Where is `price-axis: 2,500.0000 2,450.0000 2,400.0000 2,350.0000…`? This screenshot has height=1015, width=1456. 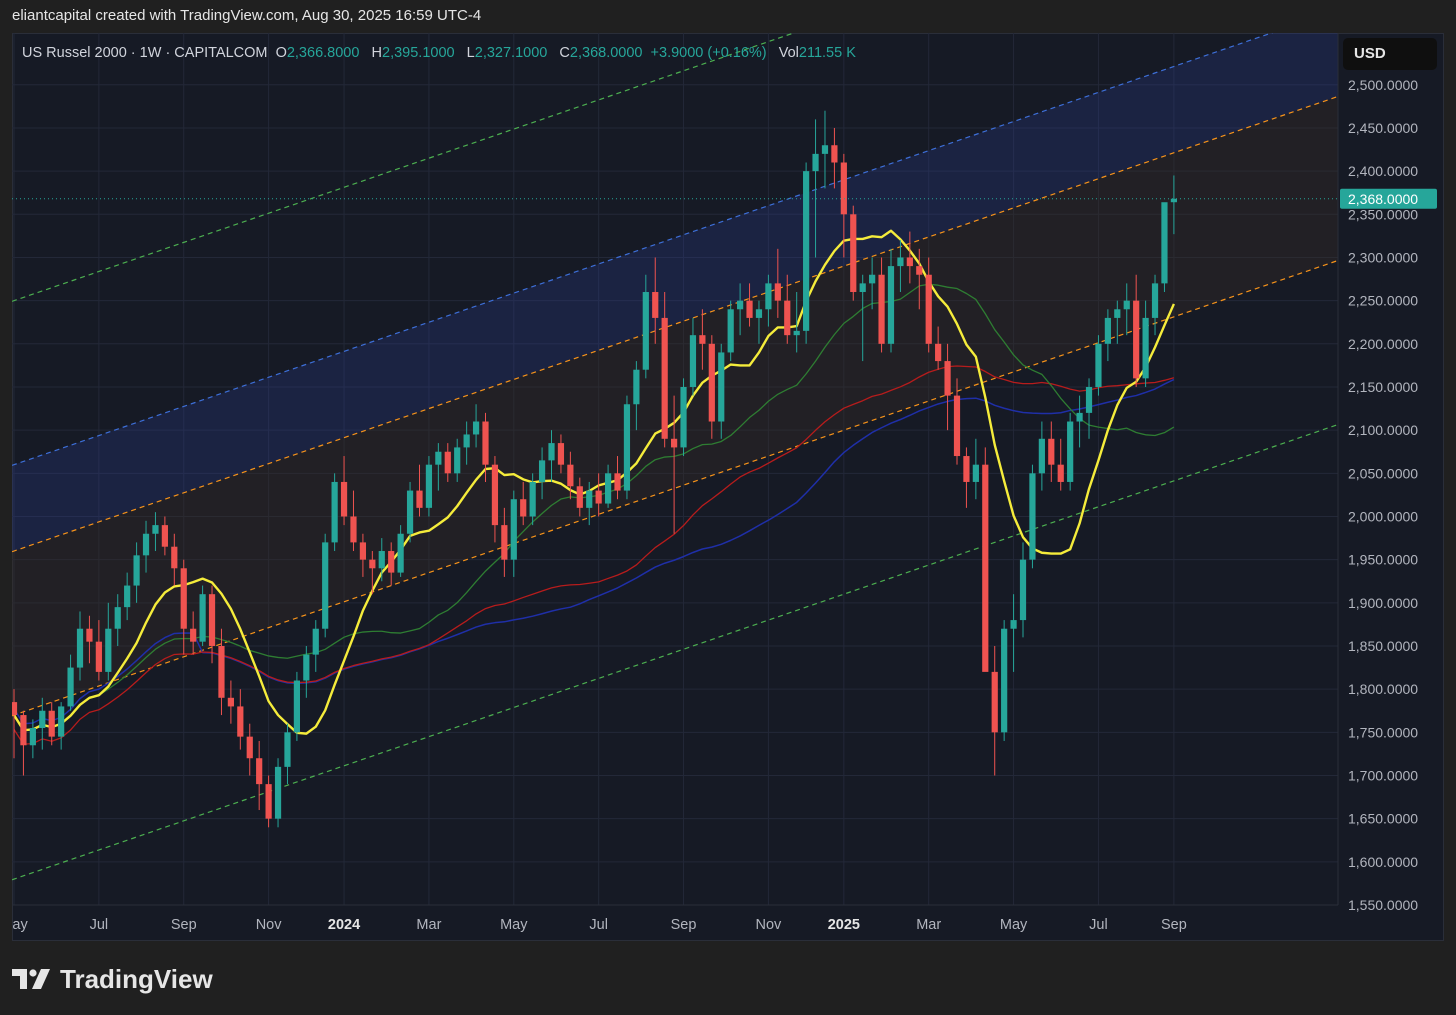
price-axis: 2,500.0000 2,450.0000 2,400.0000 2,350.0000… is located at coordinates (1377, 473).